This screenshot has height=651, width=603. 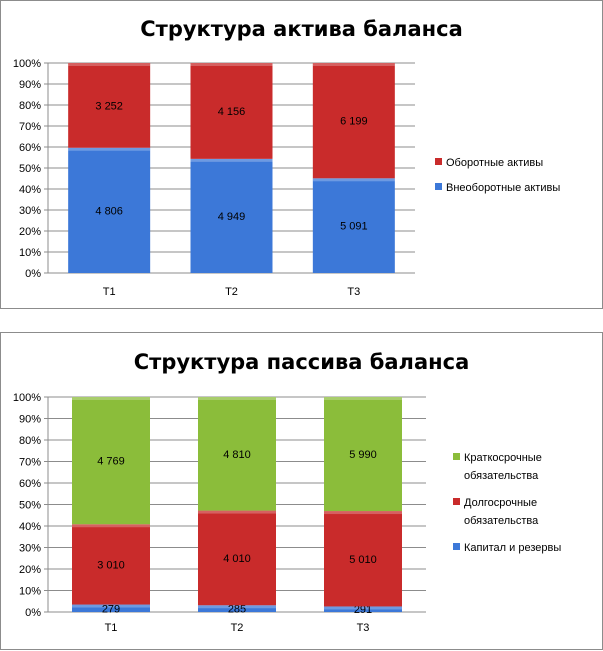 I want to click on data-label: 4 156, so click(x=232, y=112).